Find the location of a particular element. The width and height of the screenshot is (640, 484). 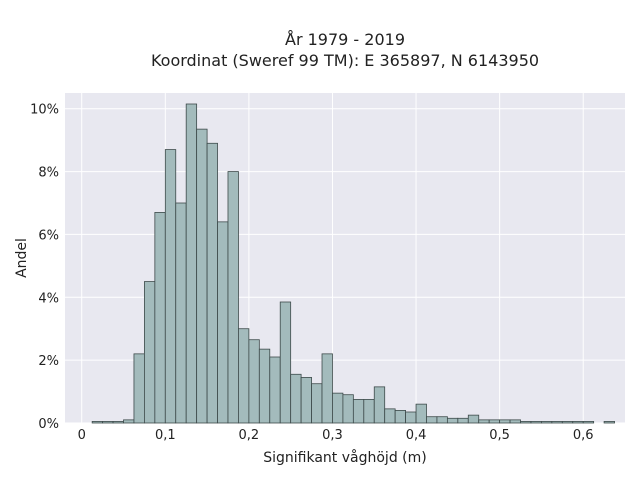

y-tick-label: 2% is located at coordinates (48, 361).